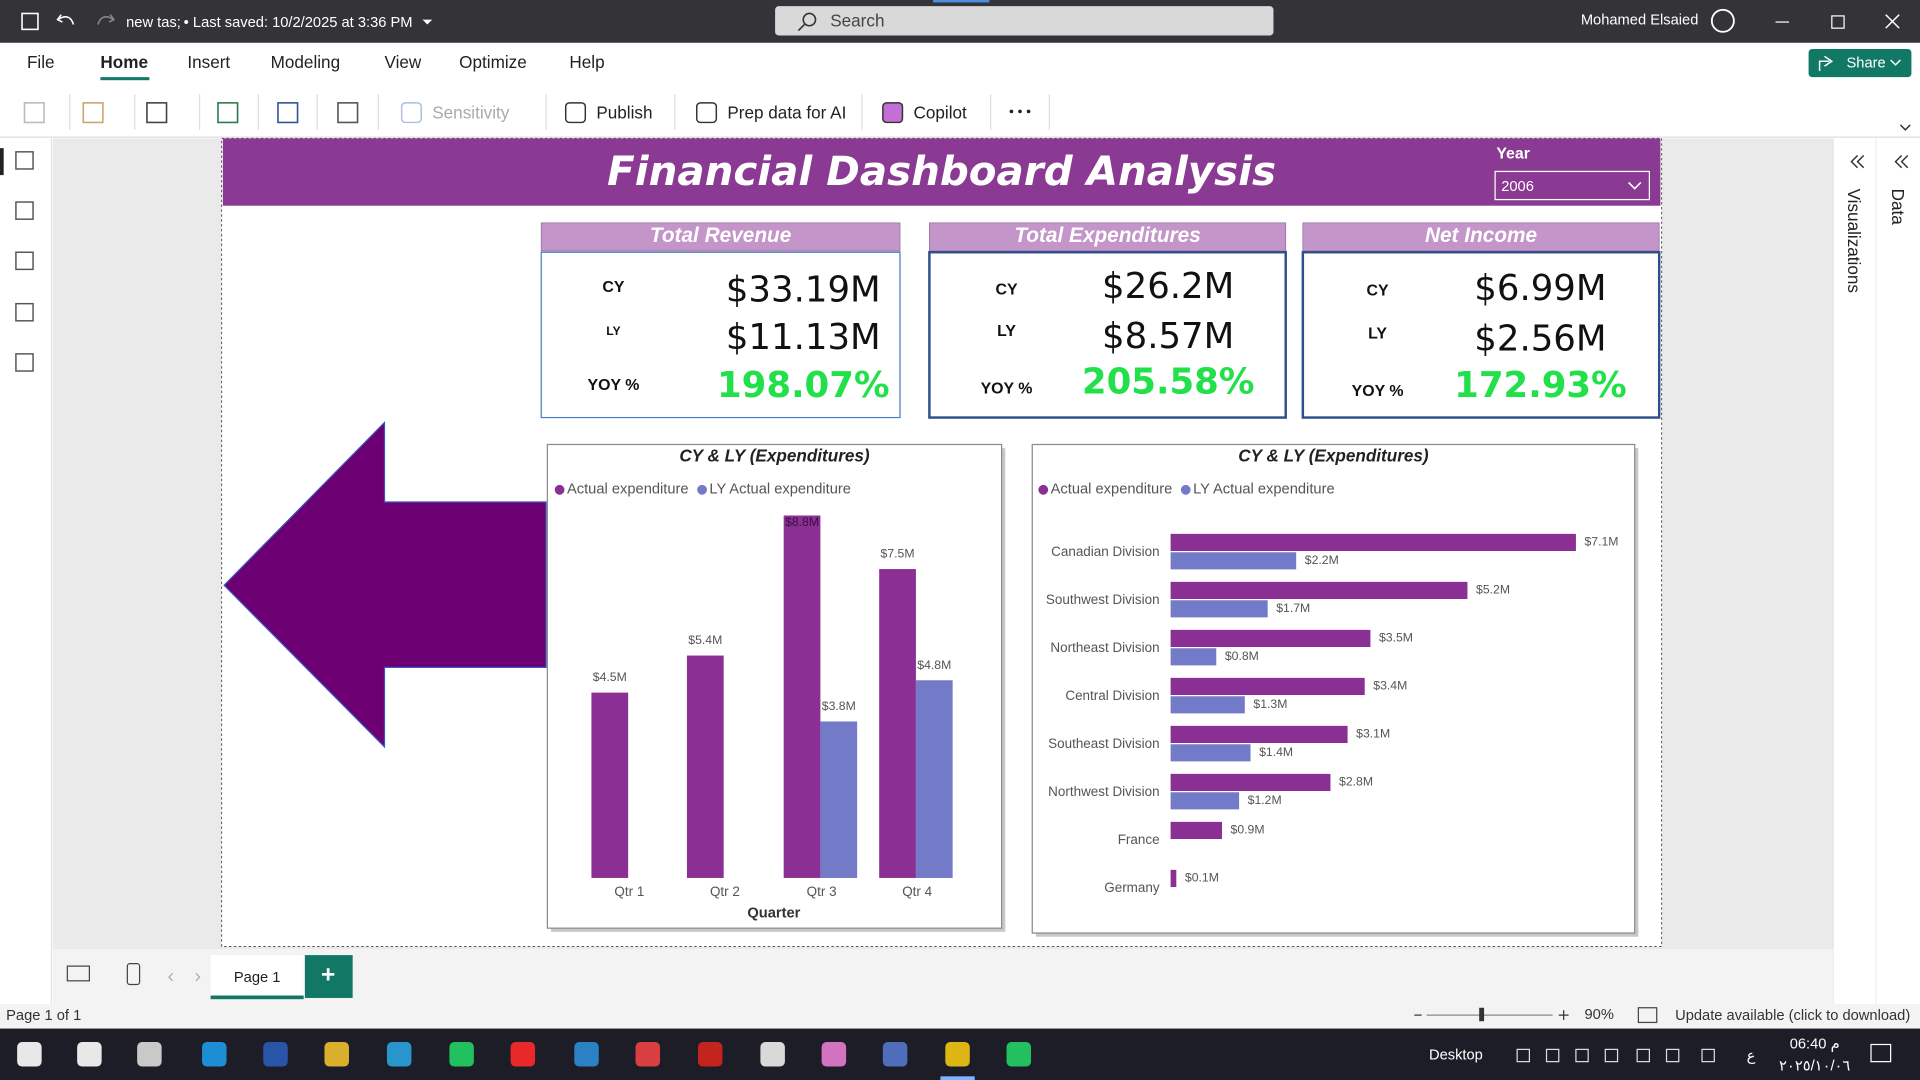 This screenshot has height=1080, width=1920. Describe the element at coordinates (725, 891) in the screenshot. I see `x-tick-label: Qtr 2` at that location.